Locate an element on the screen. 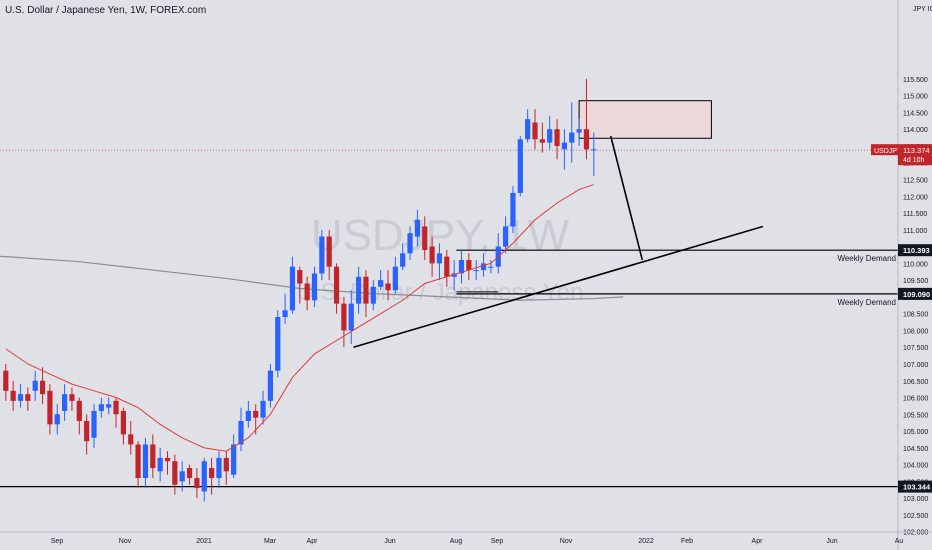 Image resolution: width=932 pixels, height=550 pixels. time-tick-label: 2021 is located at coordinates (204, 541).